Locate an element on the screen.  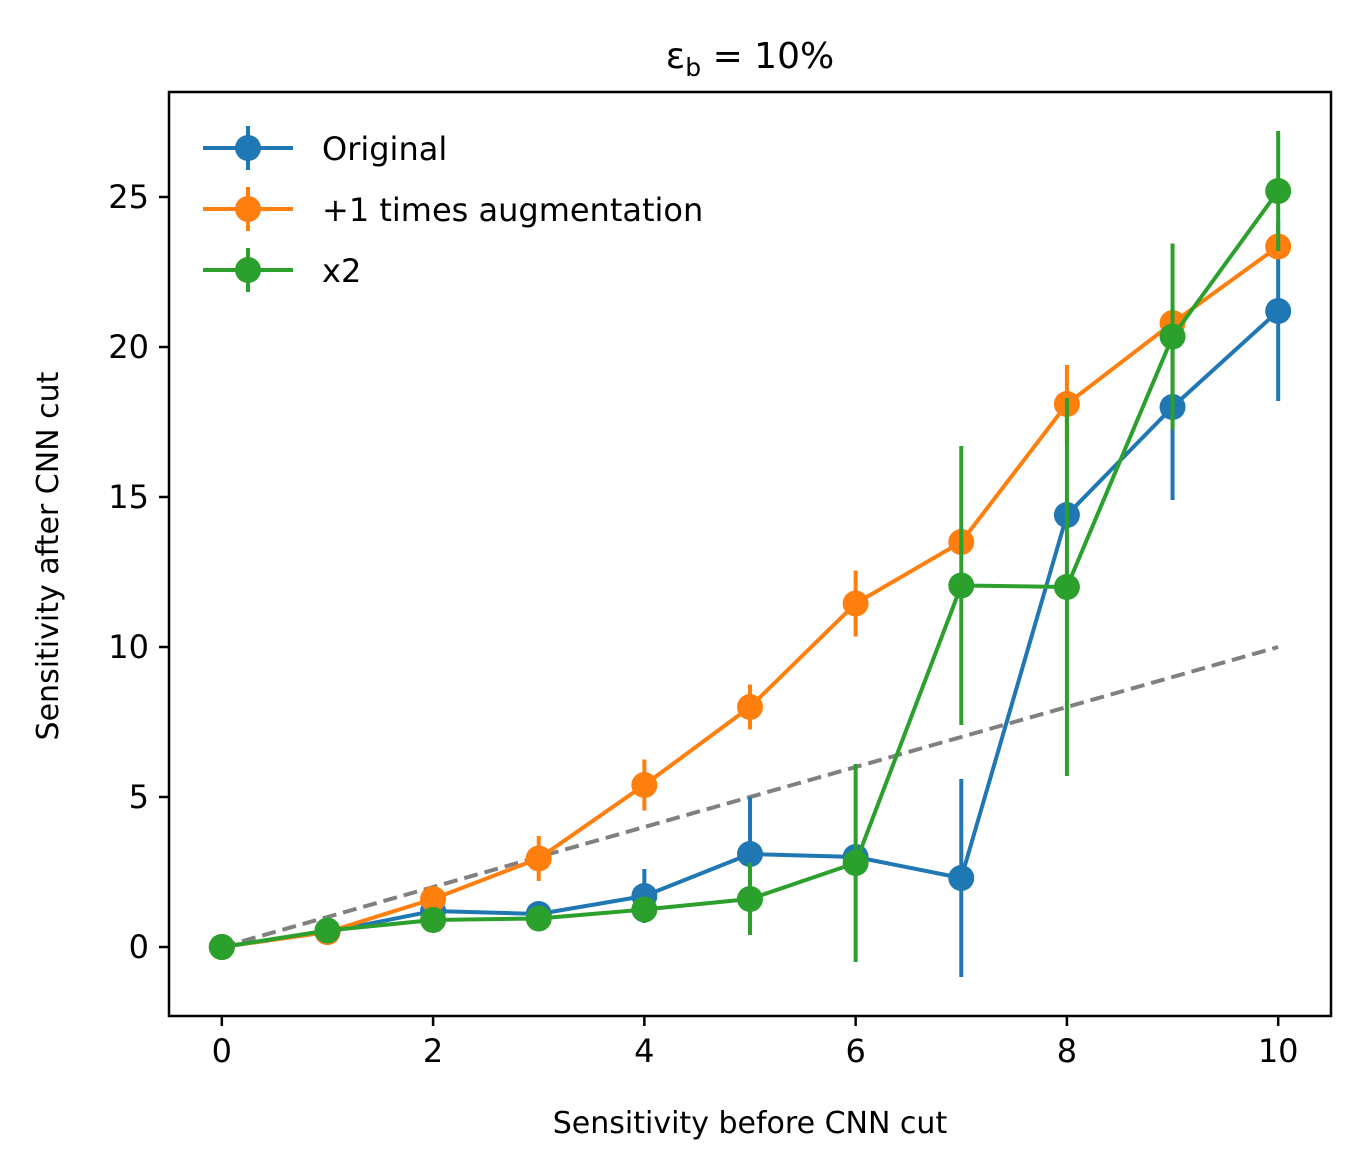
y-tick-label: 25 is located at coordinates (128, 197).